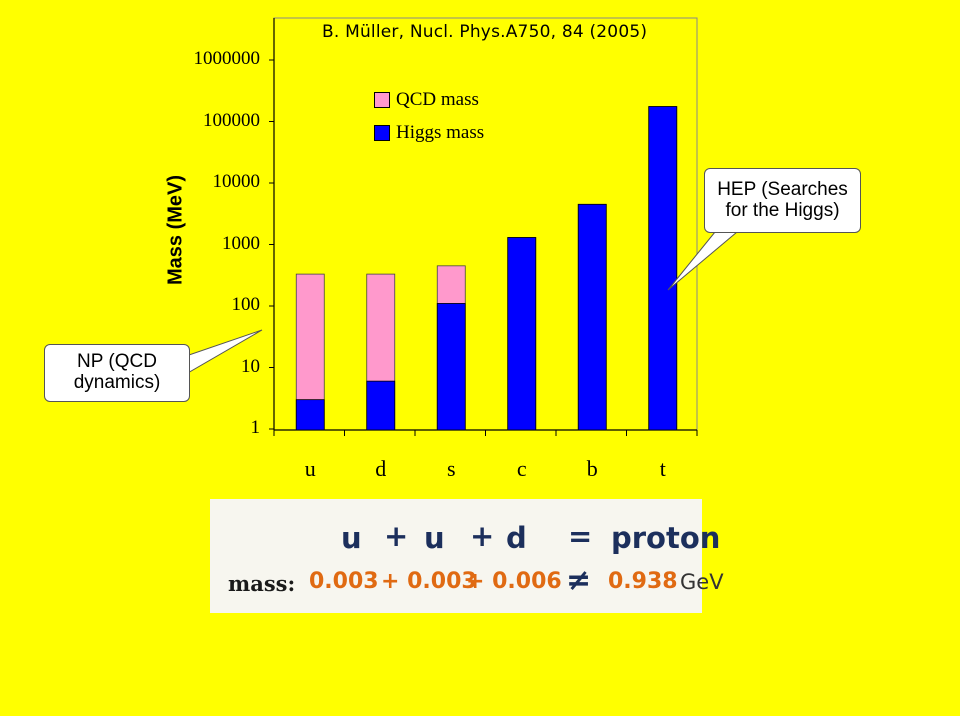 This screenshot has width=960, height=716. What do you see at coordinates (482, 536) in the screenshot?
I see `eq-plus2: +` at bounding box center [482, 536].